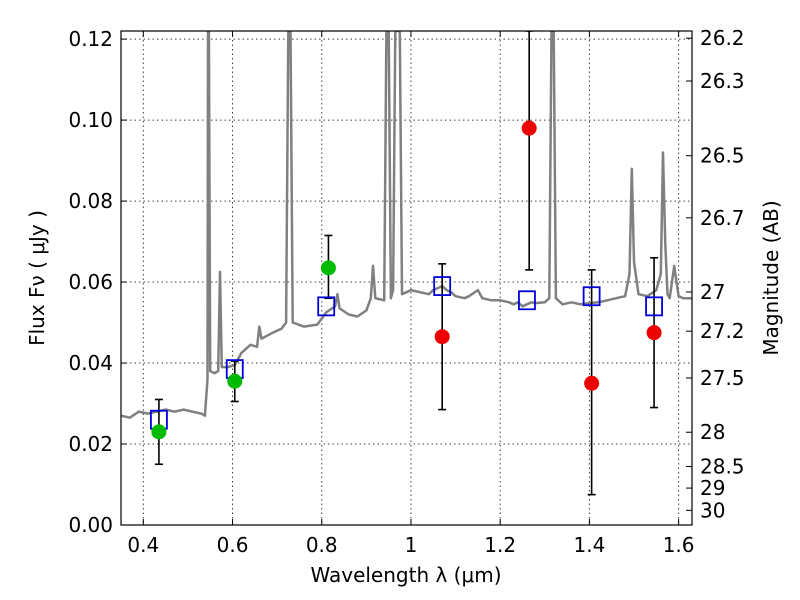 This screenshot has height=600, width=800. Describe the element at coordinates (233, 545) in the screenshot. I see `x-tick-label: 0.6` at that location.